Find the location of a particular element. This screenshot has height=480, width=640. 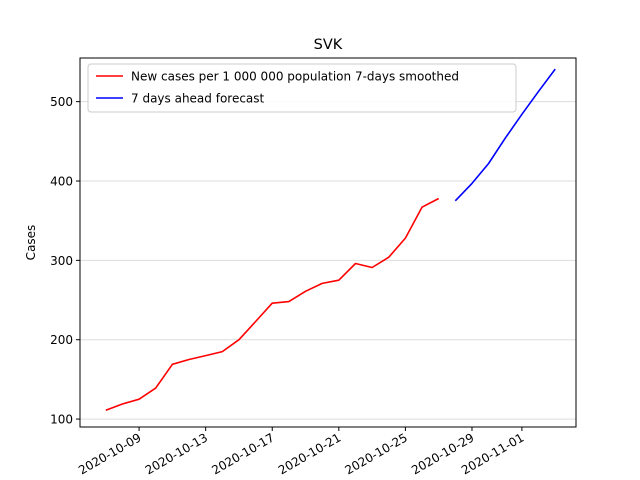

legend-box is located at coordinates (302, 88).